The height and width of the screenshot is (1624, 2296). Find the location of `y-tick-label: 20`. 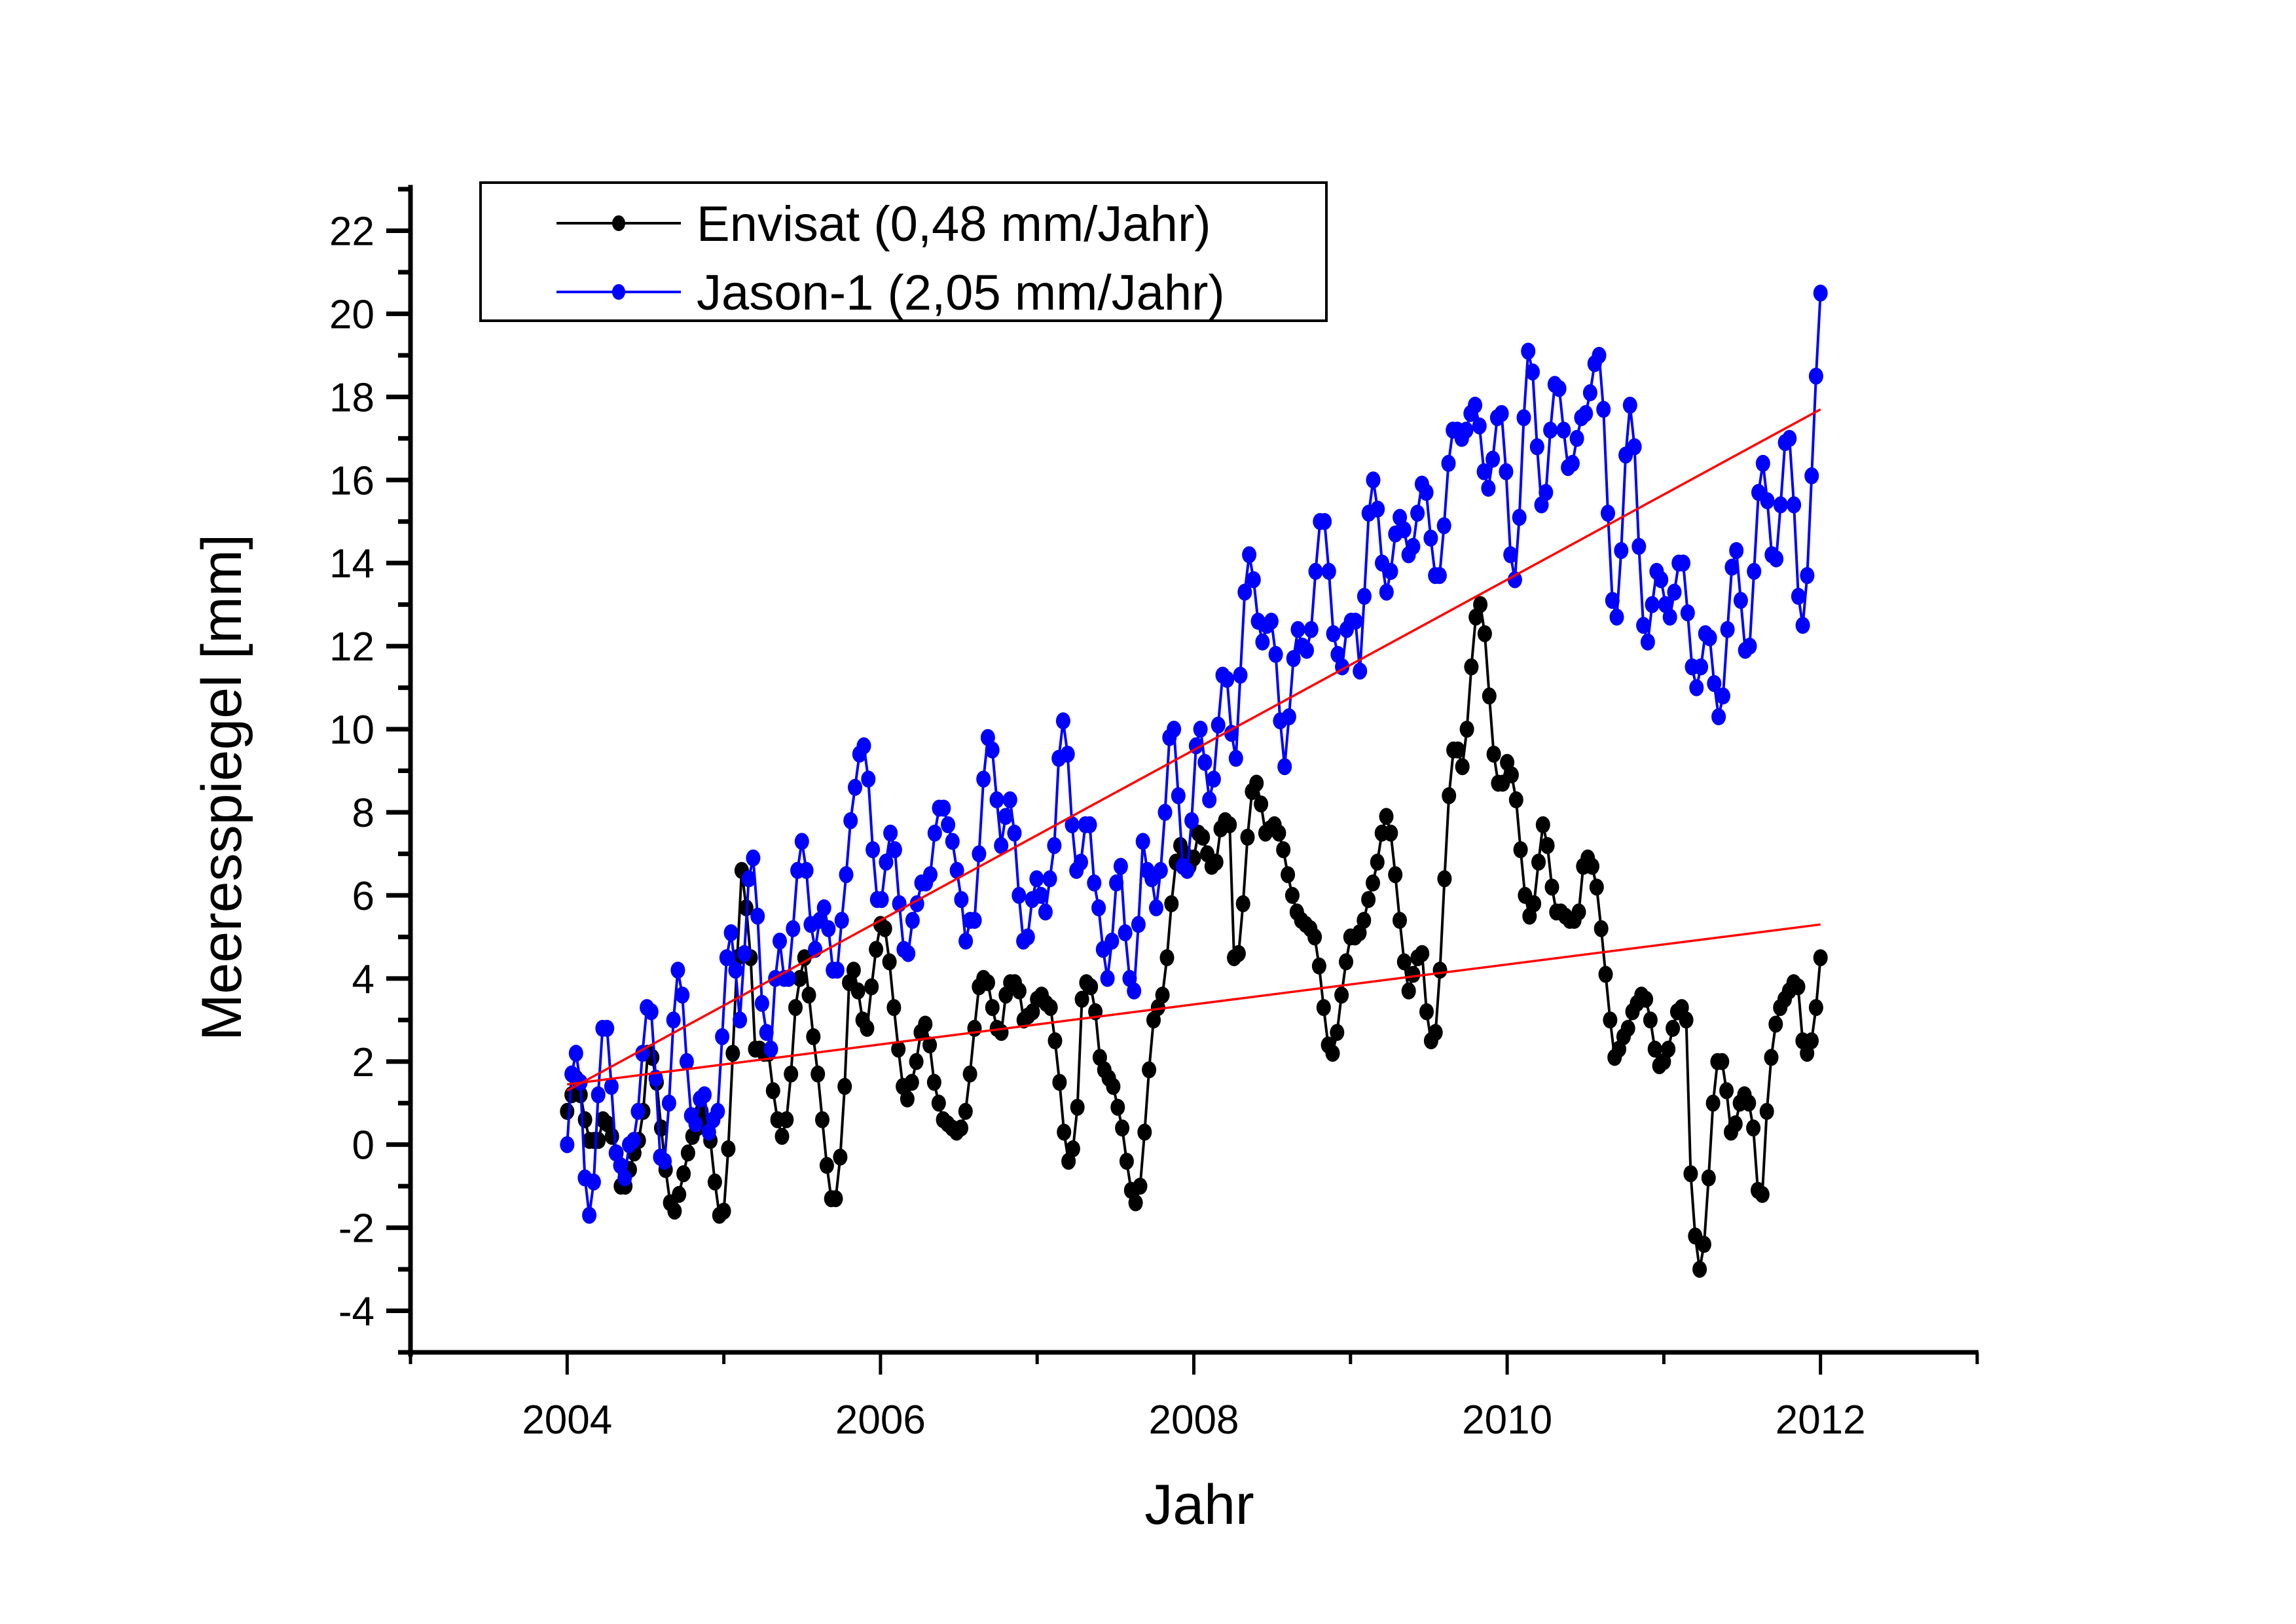

y-tick-label: 20 is located at coordinates (351, 314).